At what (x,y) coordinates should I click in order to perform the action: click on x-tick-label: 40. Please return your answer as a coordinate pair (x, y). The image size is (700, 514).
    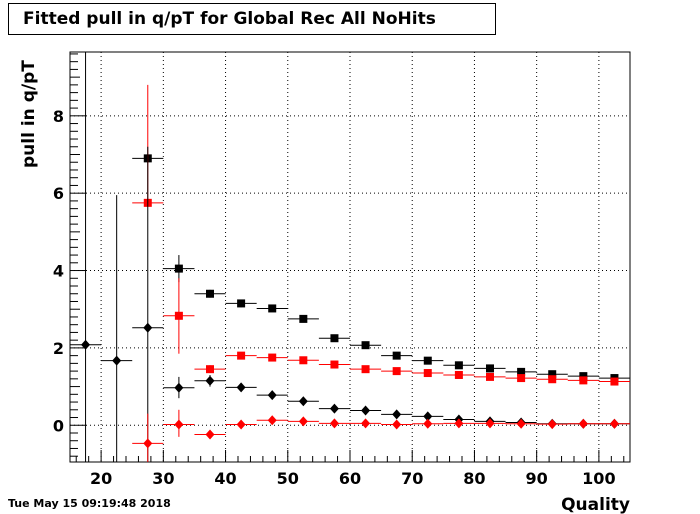
    Looking at the image, I should click on (225, 478).